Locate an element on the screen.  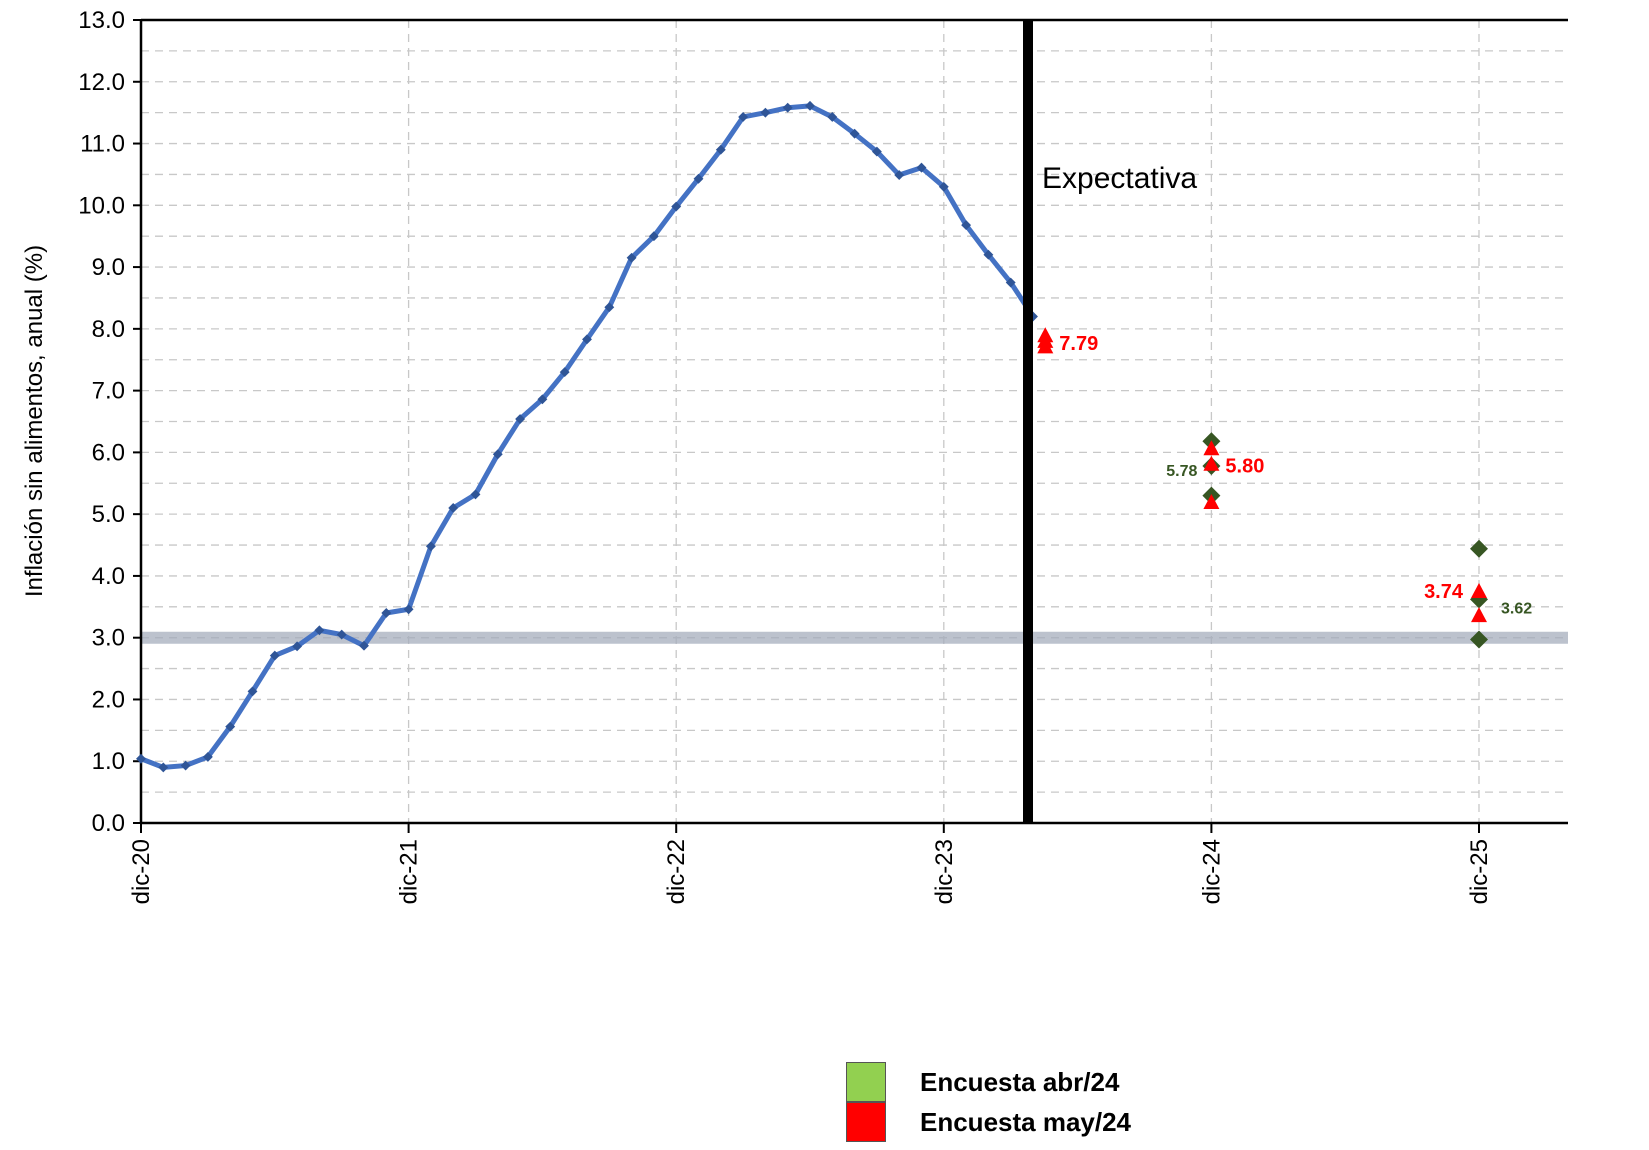
y-tick-label: 4.0 is located at coordinates (108, 576).